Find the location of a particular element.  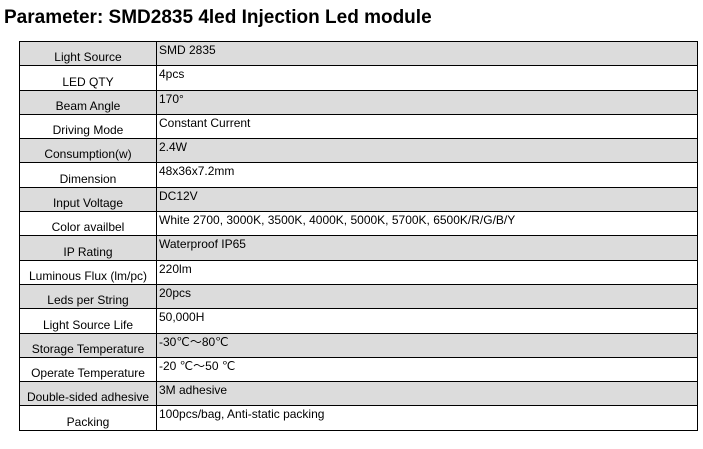

param-value: Waterproof IP65 is located at coordinates (427, 248).